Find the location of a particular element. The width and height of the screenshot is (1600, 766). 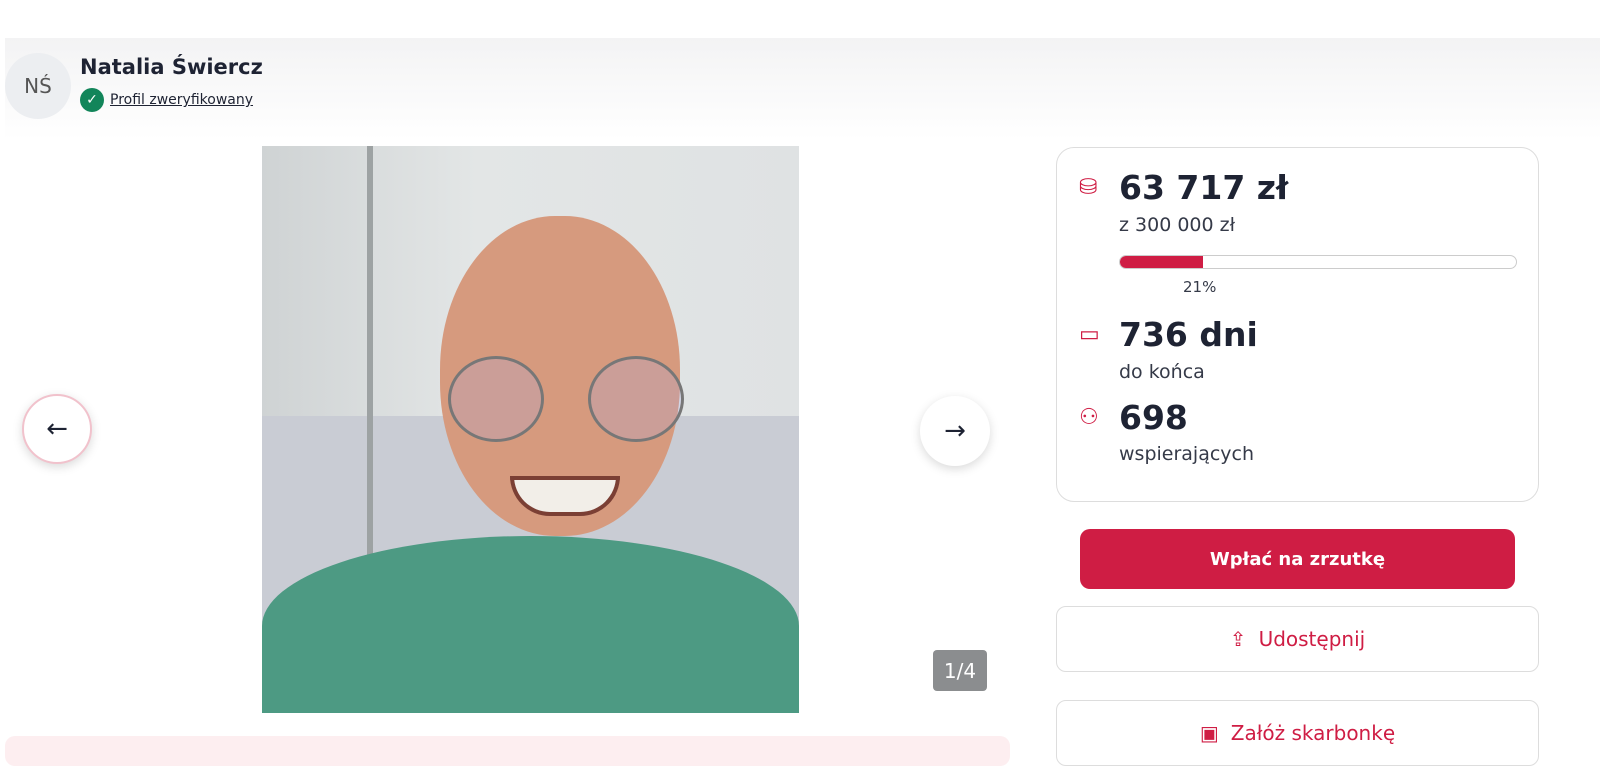

days-left-label: do końca is located at coordinates (1162, 372).